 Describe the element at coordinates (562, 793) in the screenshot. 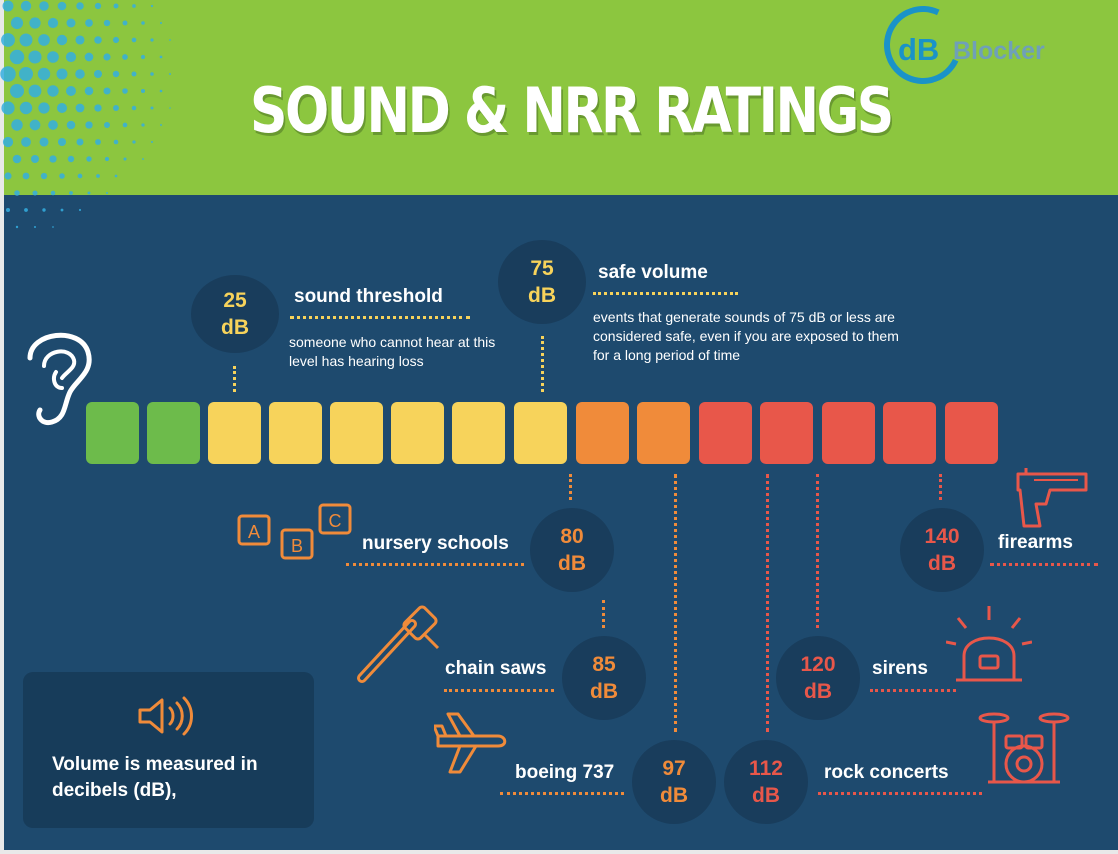

I see `boeing-737-underline` at that location.